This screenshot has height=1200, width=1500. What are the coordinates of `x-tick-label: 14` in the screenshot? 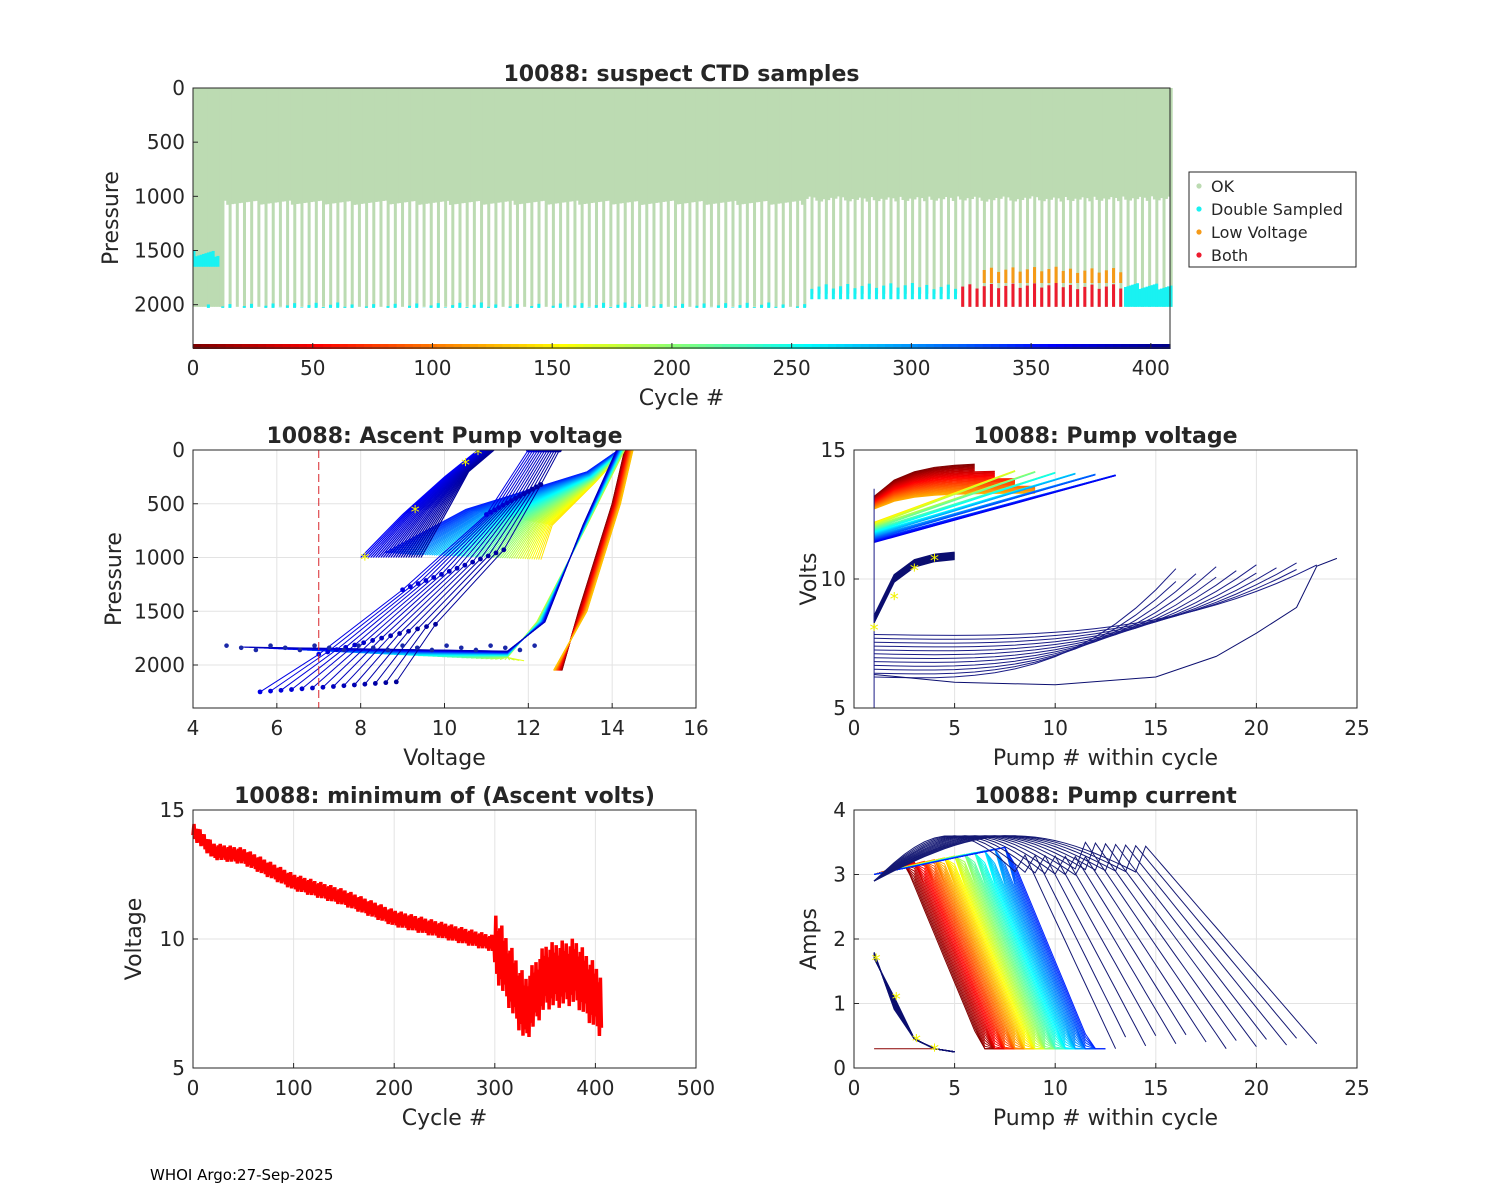 It's located at (611, 728).